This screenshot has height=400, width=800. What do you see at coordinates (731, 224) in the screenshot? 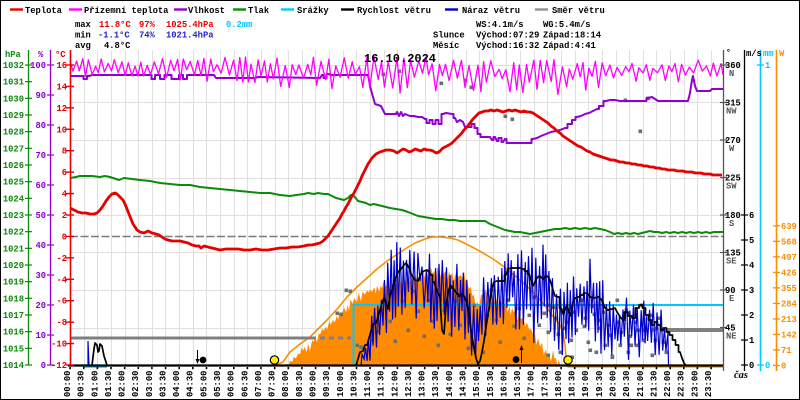
I see `svg-text: S` at bounding box center [731, 224].